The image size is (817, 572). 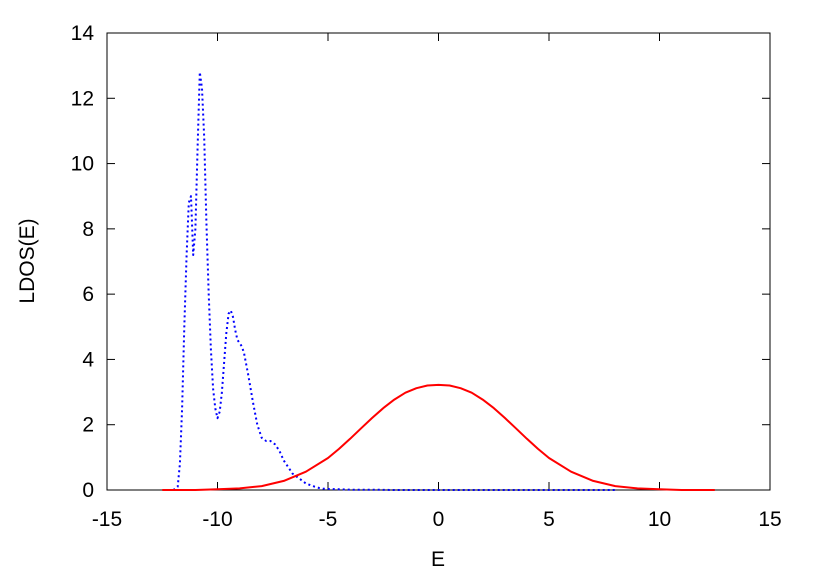 What do you see at coordinates (438, 559) in the screenshot?
I see `x-axis-label: E` at bounding box center [438, 559].